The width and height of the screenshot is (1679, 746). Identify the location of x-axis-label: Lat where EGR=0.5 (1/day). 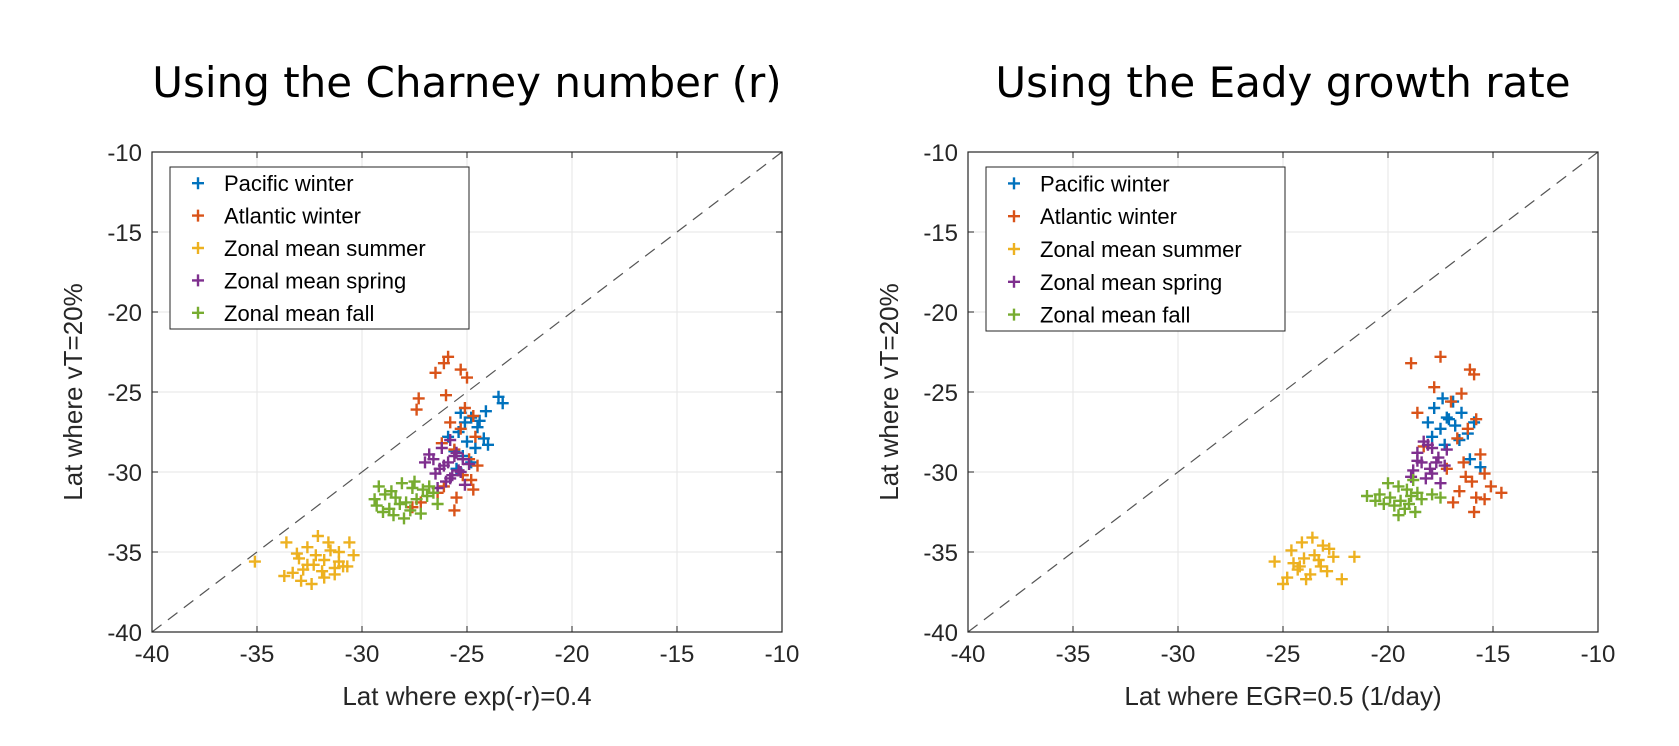
(1282, 696).